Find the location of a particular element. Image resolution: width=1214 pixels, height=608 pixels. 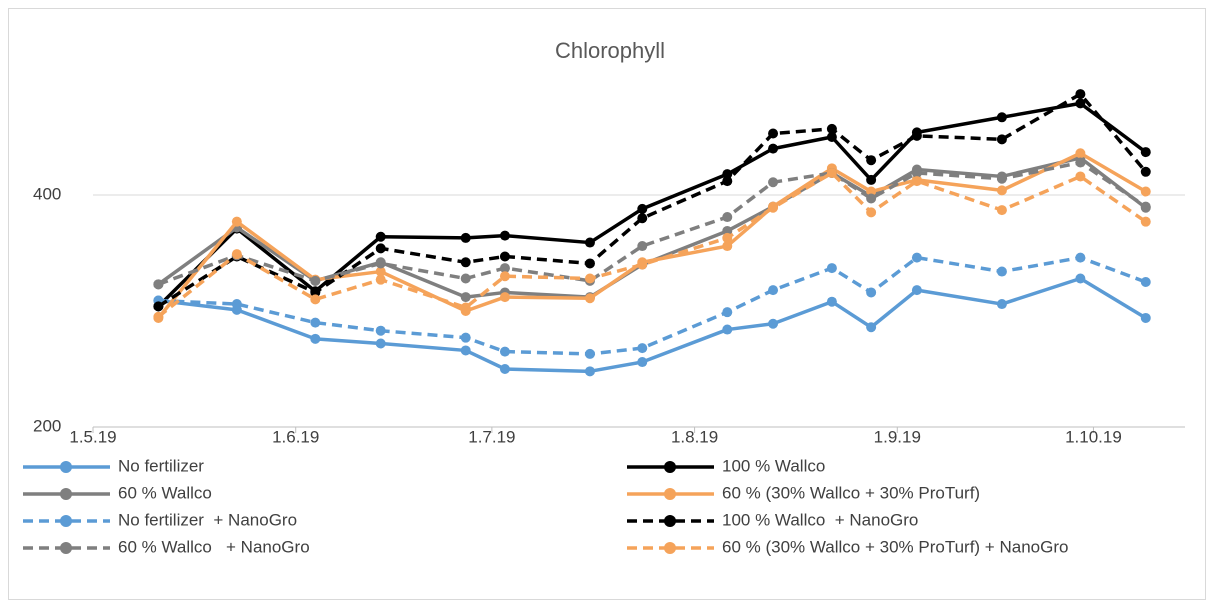

legend-label: 60 % (30% Wallco + 30% ProTurf) is located at coordinates (851, 492).